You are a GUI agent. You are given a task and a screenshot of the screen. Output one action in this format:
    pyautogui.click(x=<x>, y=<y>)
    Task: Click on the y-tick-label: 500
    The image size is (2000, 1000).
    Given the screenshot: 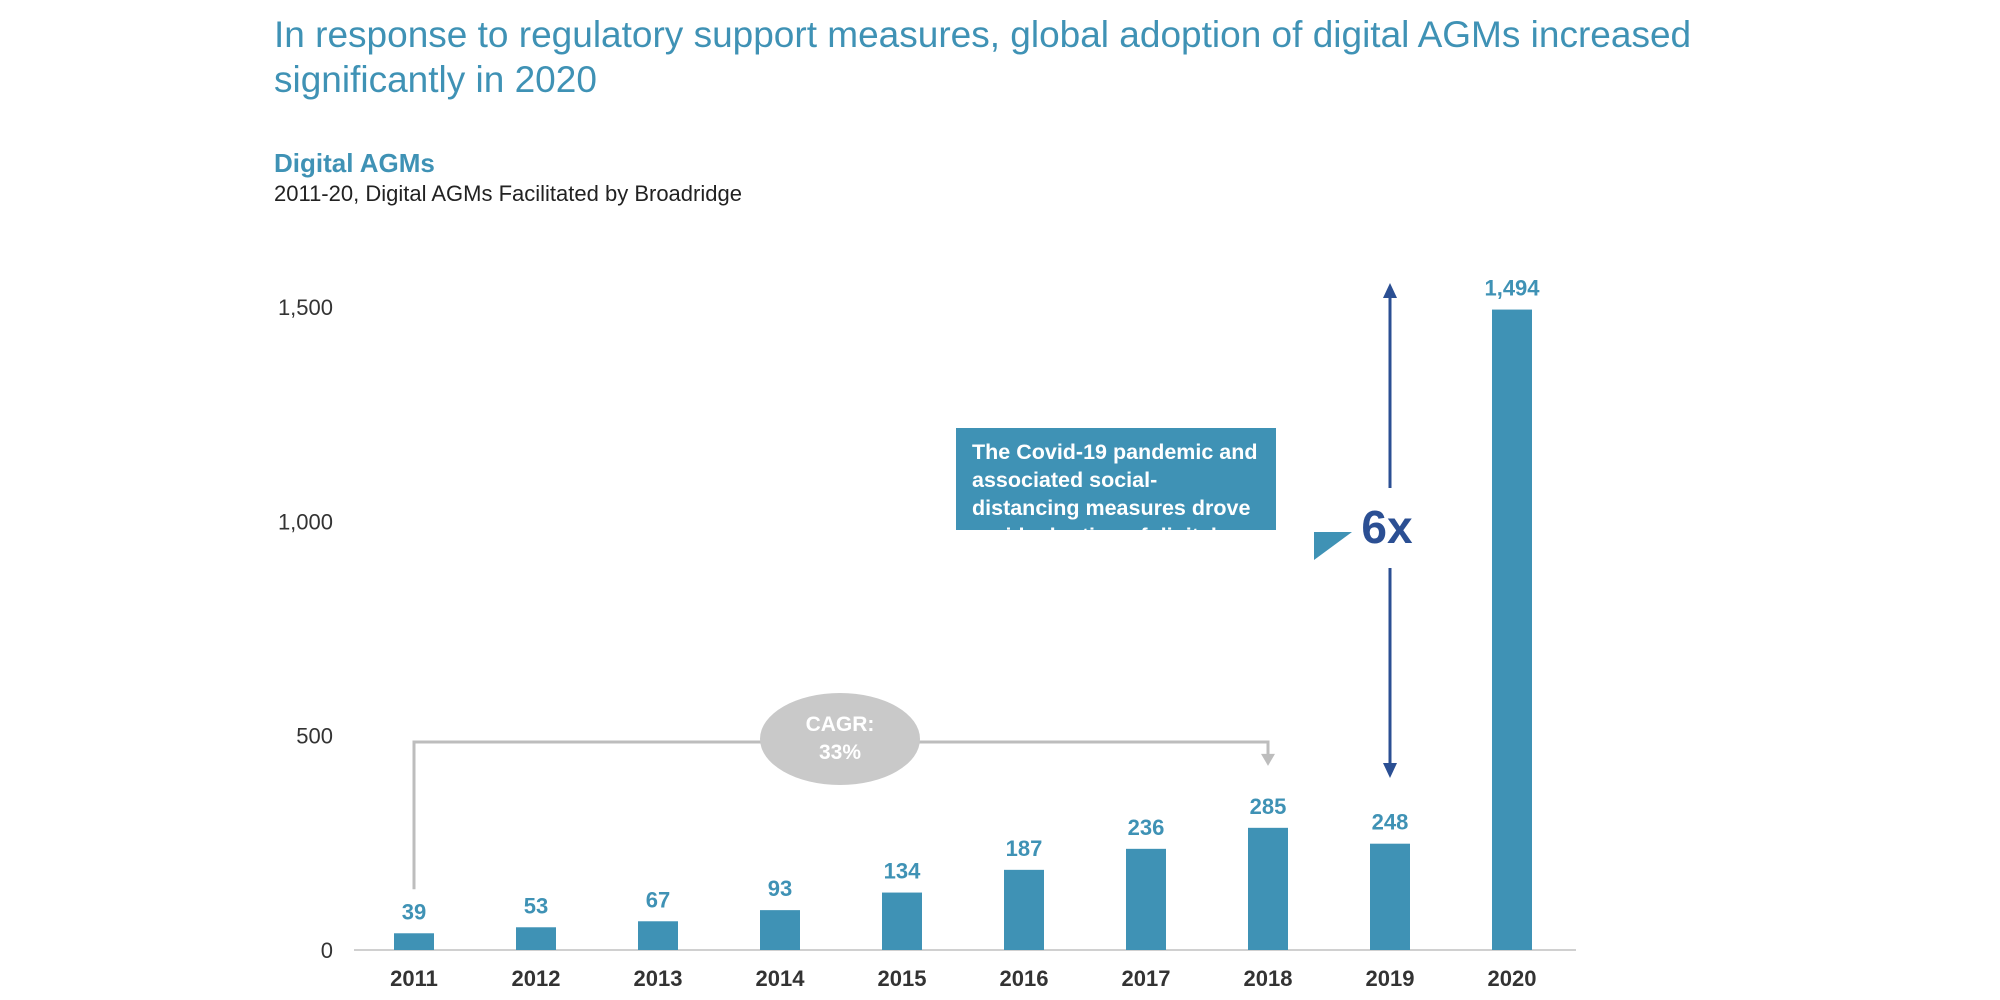 What is the action you would take?
    pyautogui.click(x=314, y=736)
    